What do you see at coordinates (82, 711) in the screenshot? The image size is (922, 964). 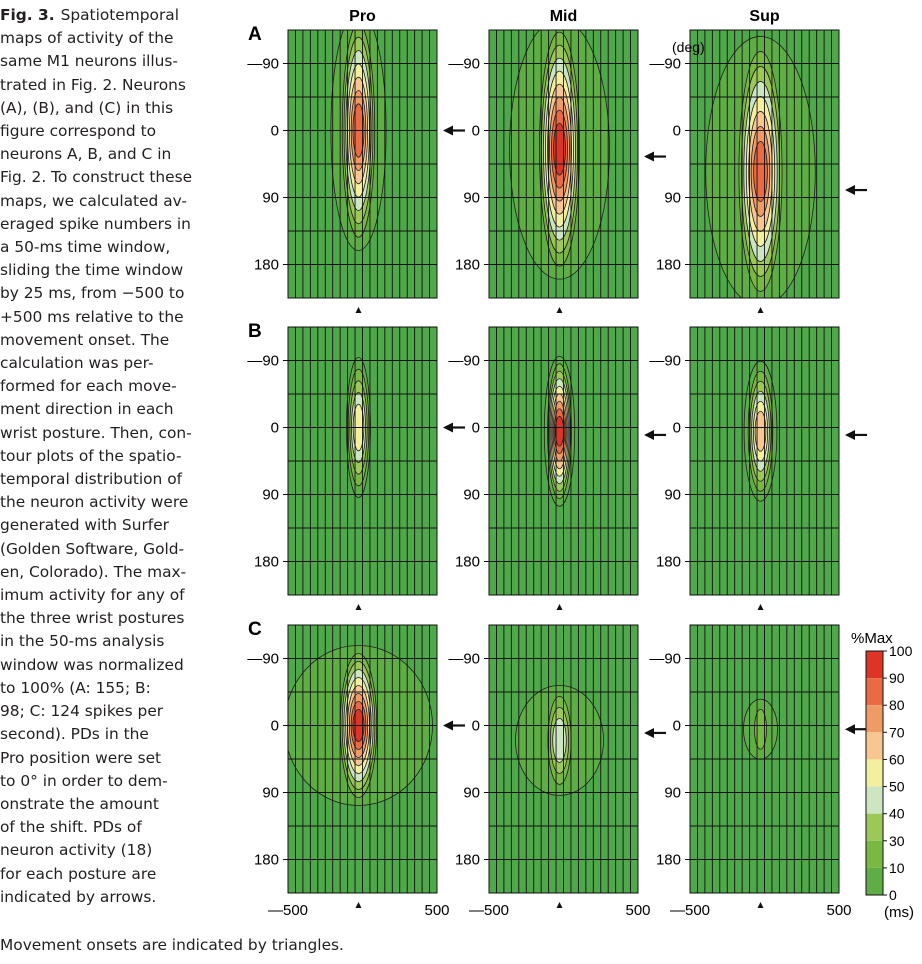 I see `caption-line: 98; C: 124 spikes per` at bounding box center [82, 711].